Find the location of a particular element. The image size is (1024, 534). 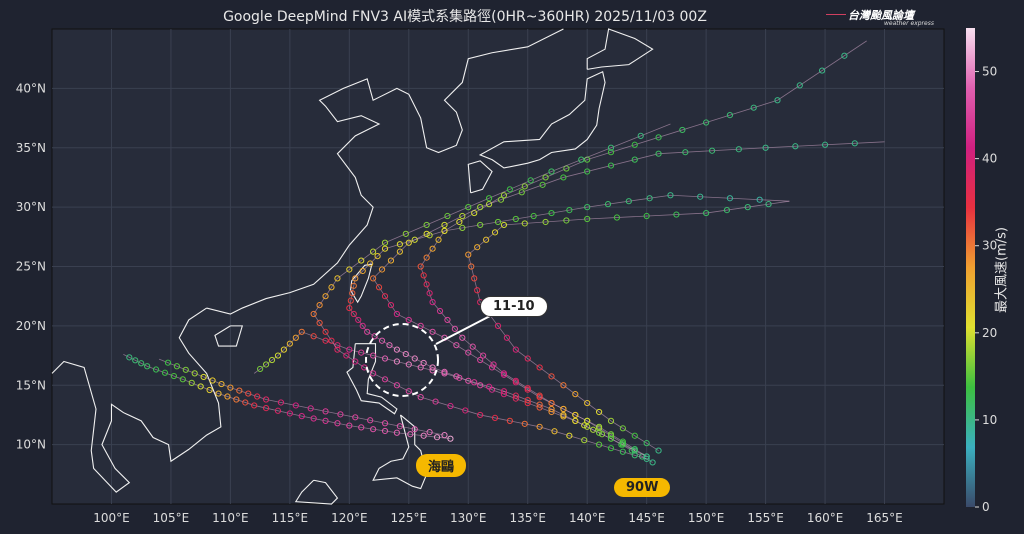

y-tick-label: 25°N is located at coordinates (31, 267).